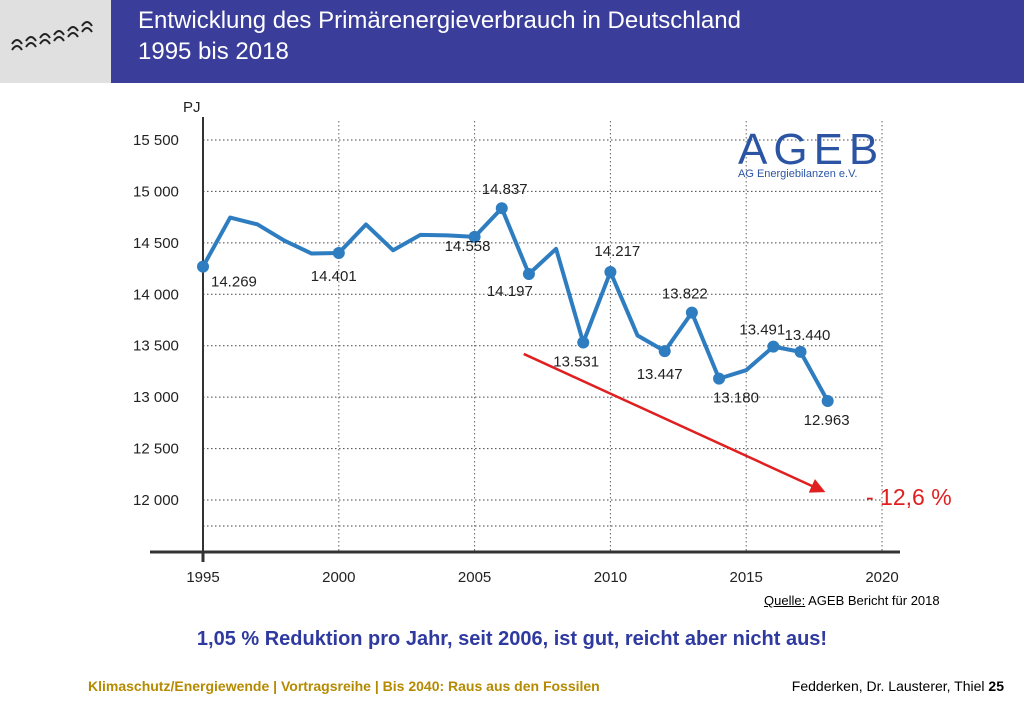  What do you see at coordinates (746, 577) in the screenshot?
I see `x-tick-label-4: 2015` at bounding box center [746, 577].